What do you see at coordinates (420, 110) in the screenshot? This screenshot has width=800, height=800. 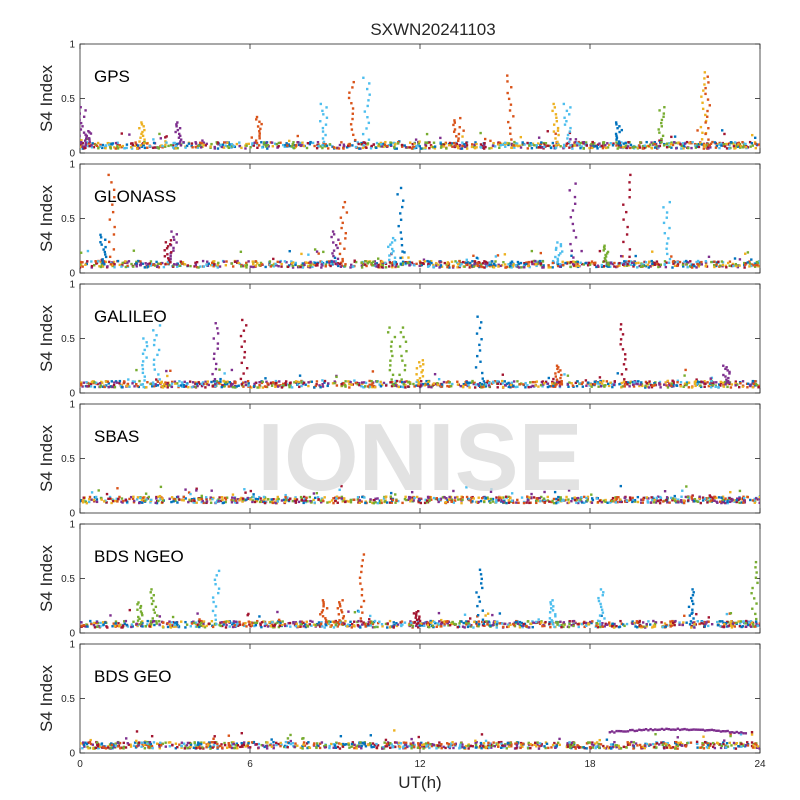 I see `data-points` at bounding box center [420, 110].